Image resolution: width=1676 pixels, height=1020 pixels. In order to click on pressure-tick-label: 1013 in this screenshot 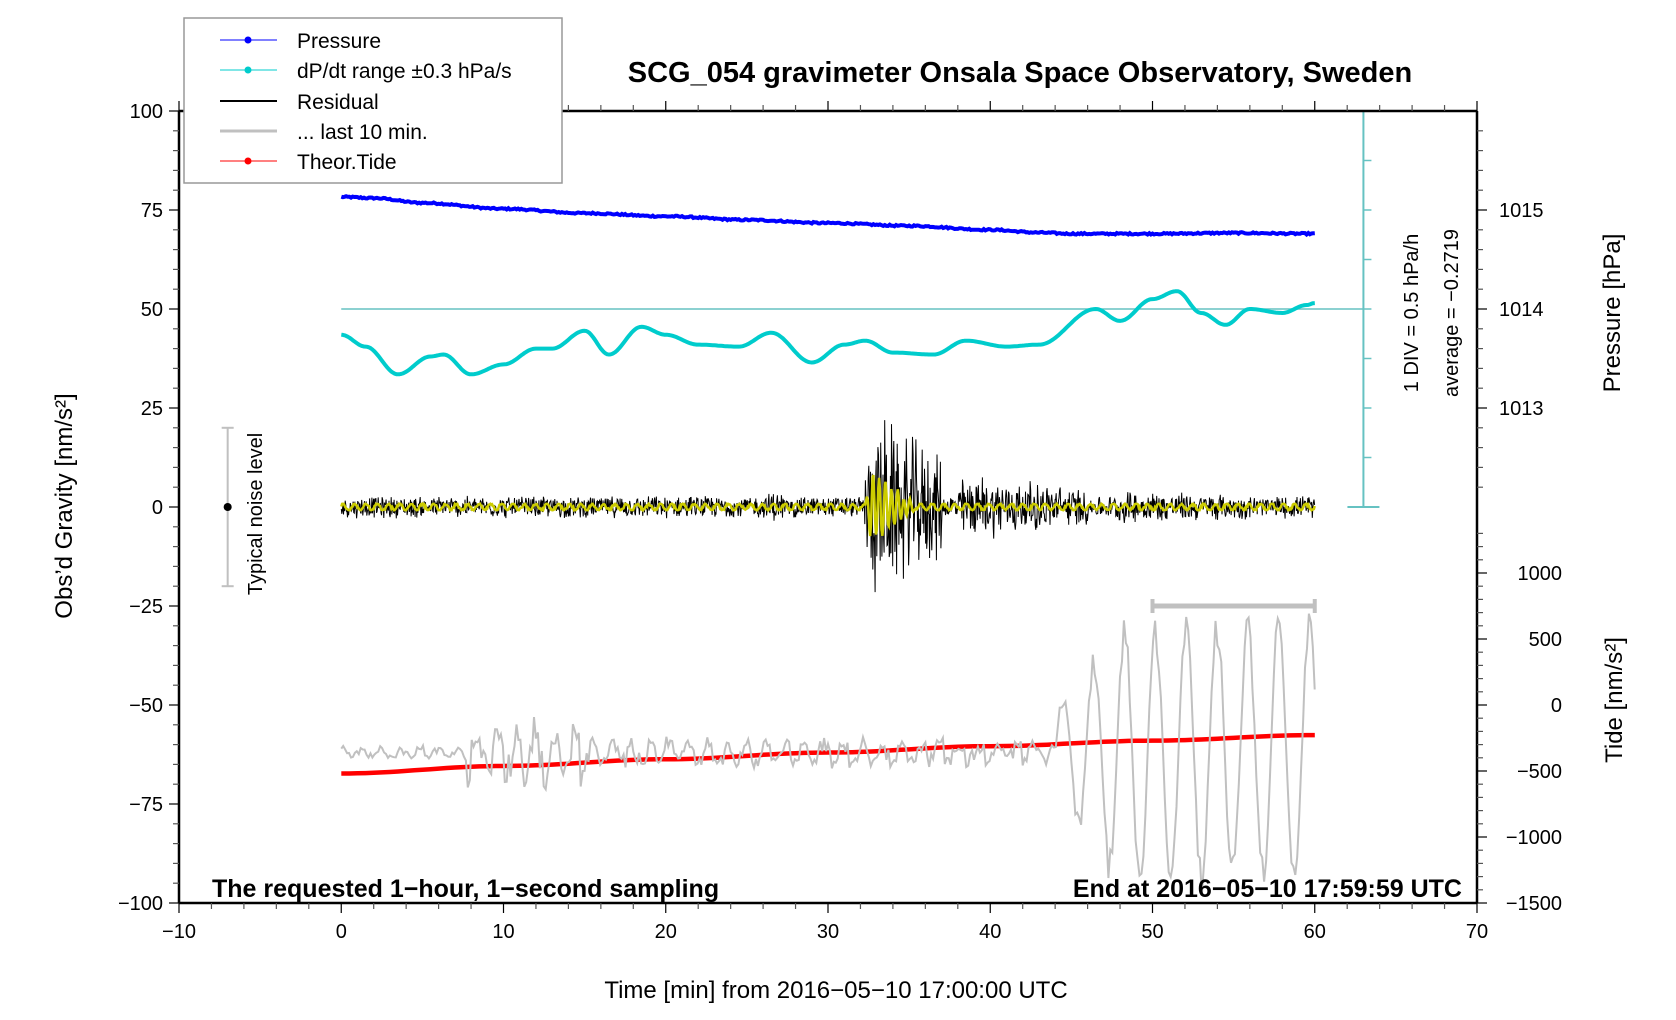, I will do `click(1521, 409)`.